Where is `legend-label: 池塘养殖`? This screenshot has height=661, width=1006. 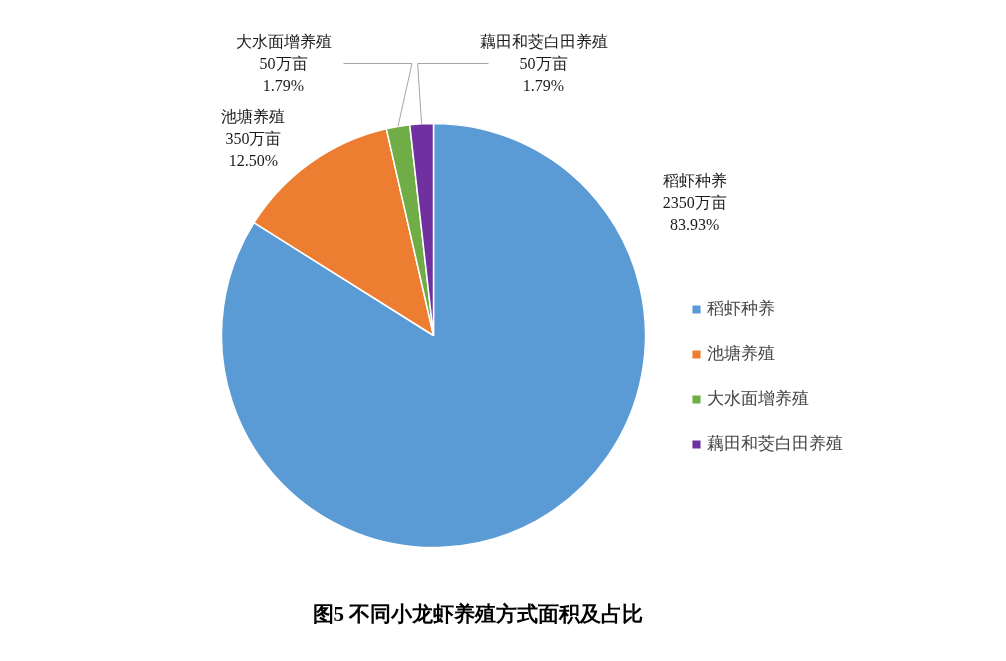 legend-label: 池塘养殖 is located at coordinates (741, 354).